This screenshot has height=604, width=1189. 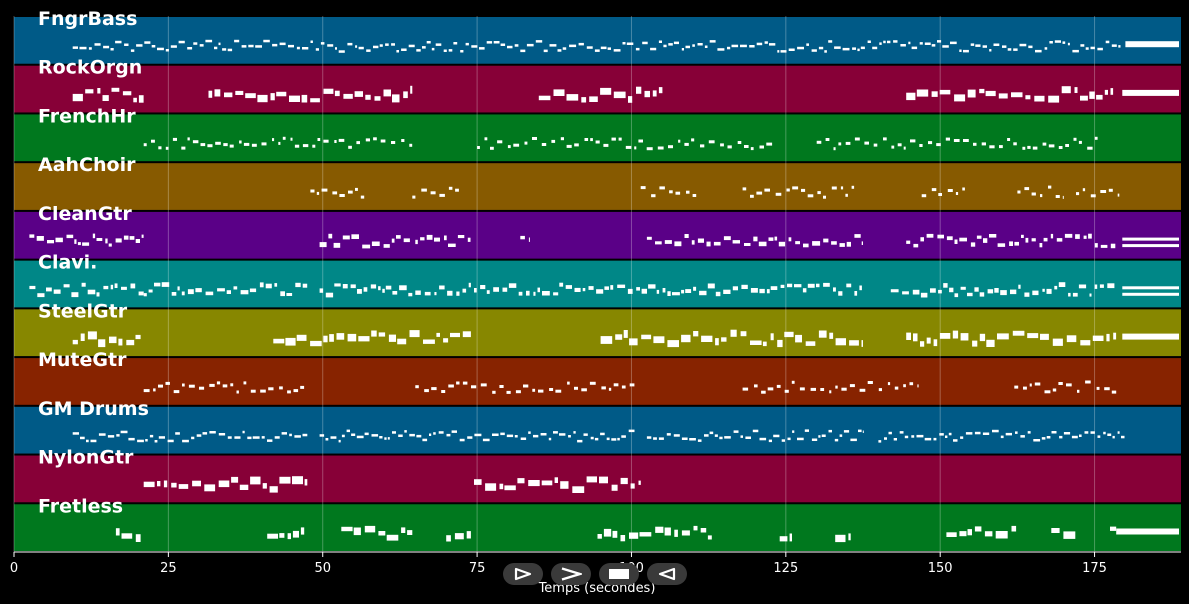 What do you see at coordinates (85, 214) in the screenshot?
I see `track-label-4: CleanGtr` at bounding box center [85, 214].